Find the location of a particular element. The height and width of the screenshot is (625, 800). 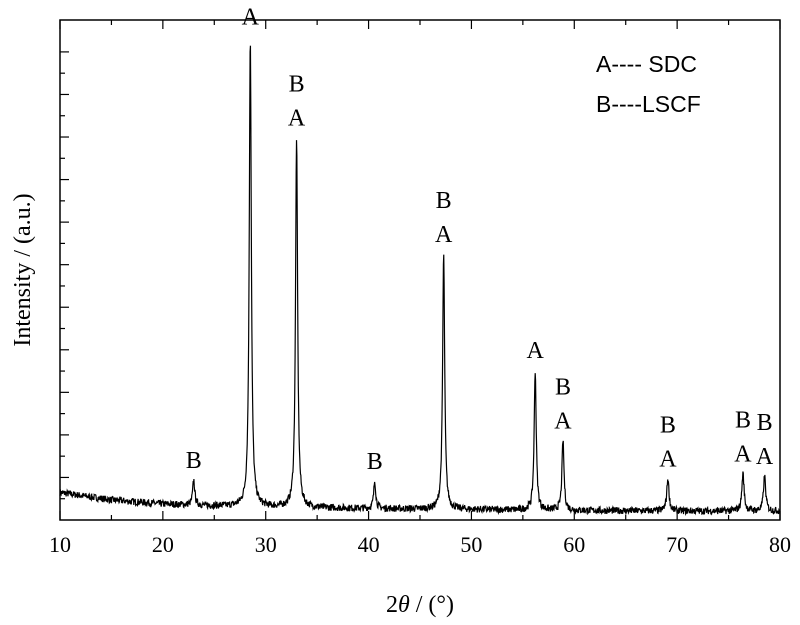

x-axis-title: 2θ / (°) is located at coordinates (420, 605).